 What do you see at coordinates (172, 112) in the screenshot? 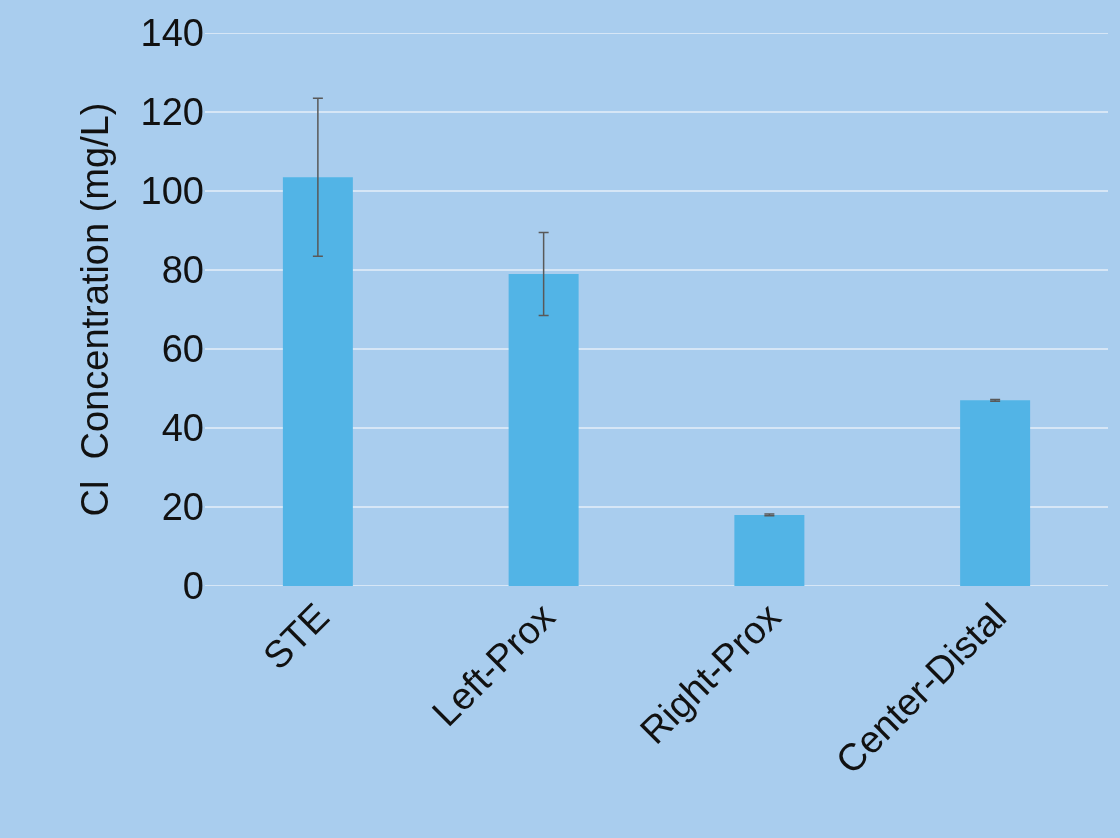
I see `y-tick-label: 120` at bounding box center [172, 112].